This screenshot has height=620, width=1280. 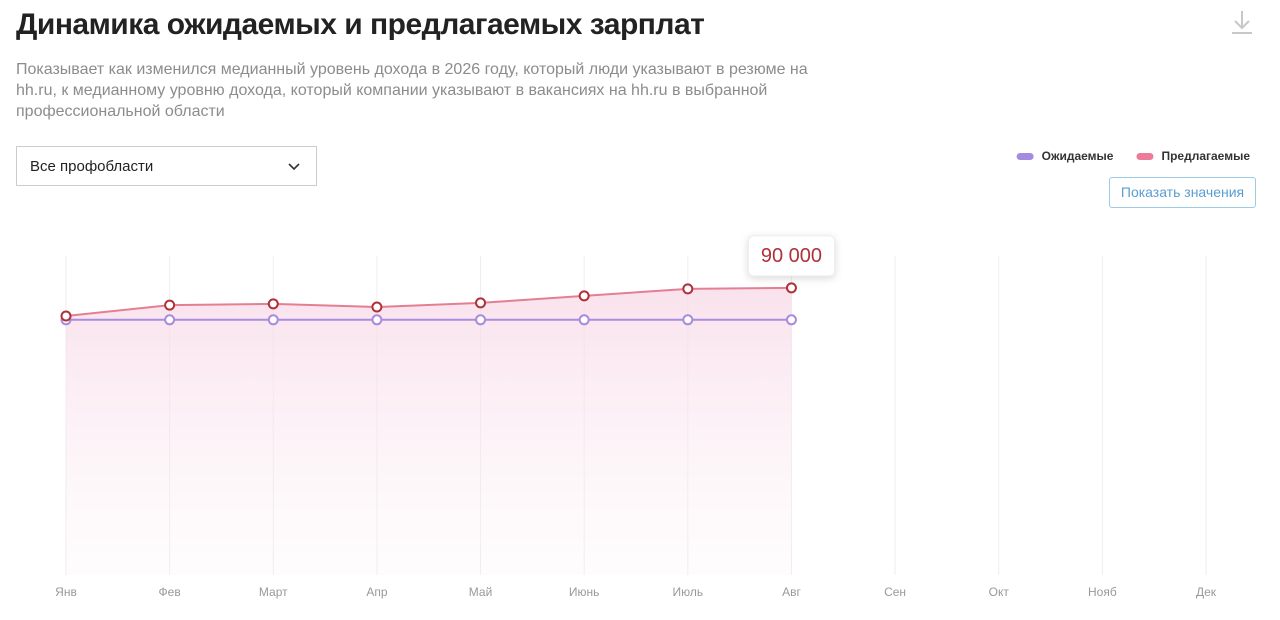 I want to click on x-tick-label: Нояб, so click(x=1102, y=592).